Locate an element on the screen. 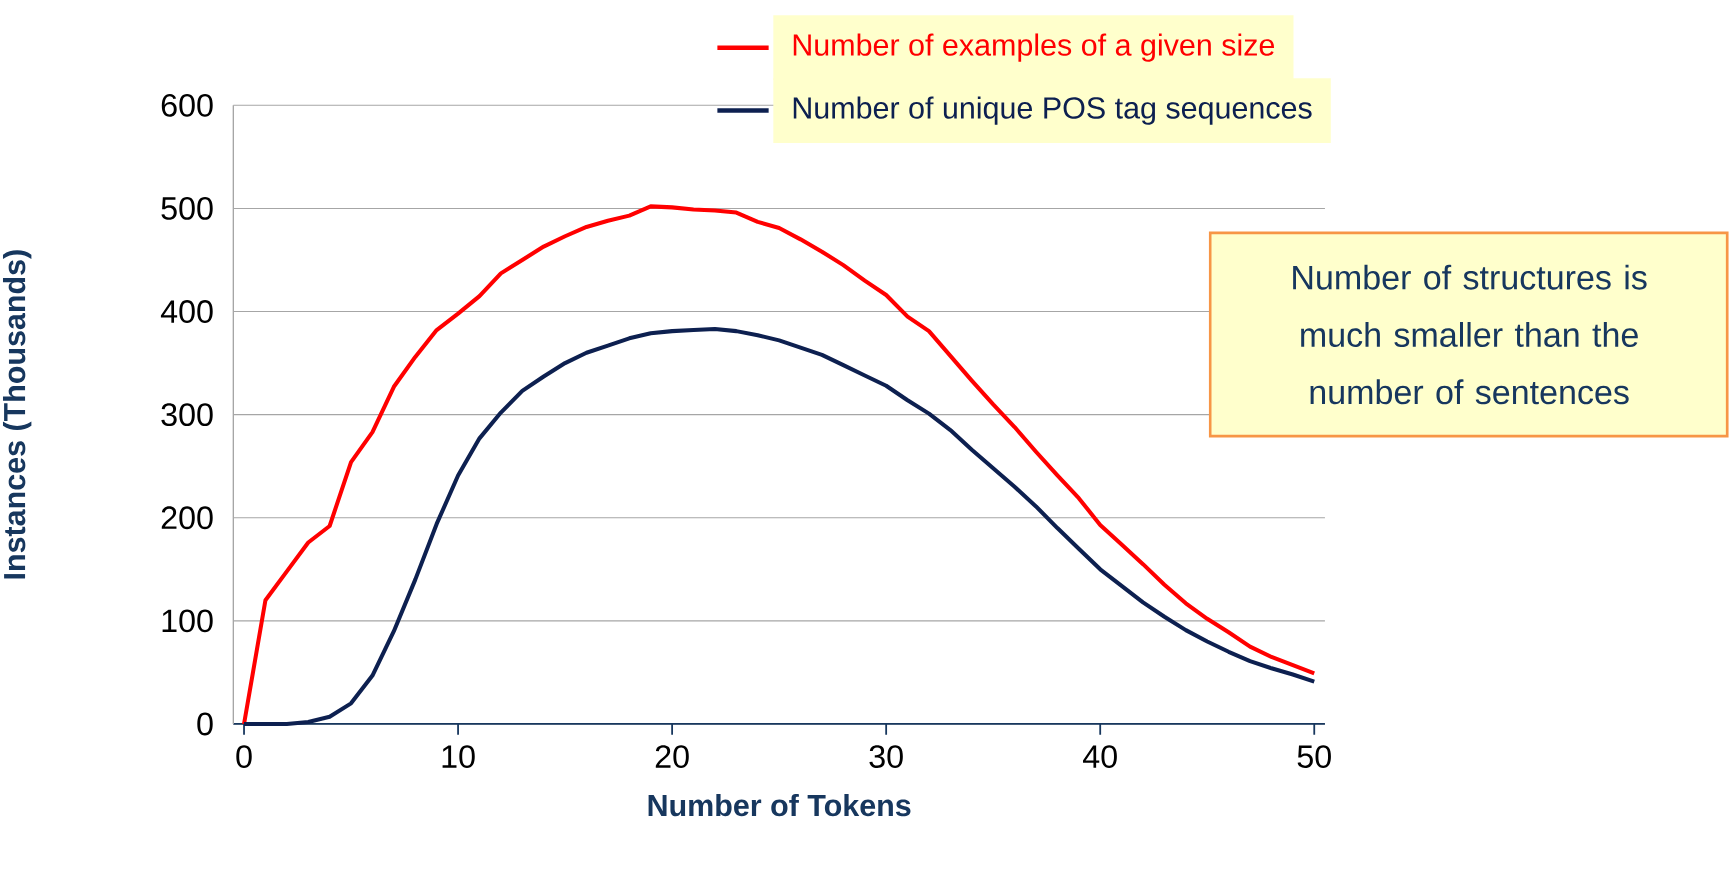  y-tick-label: 0 is located at coordinates (205, 724).